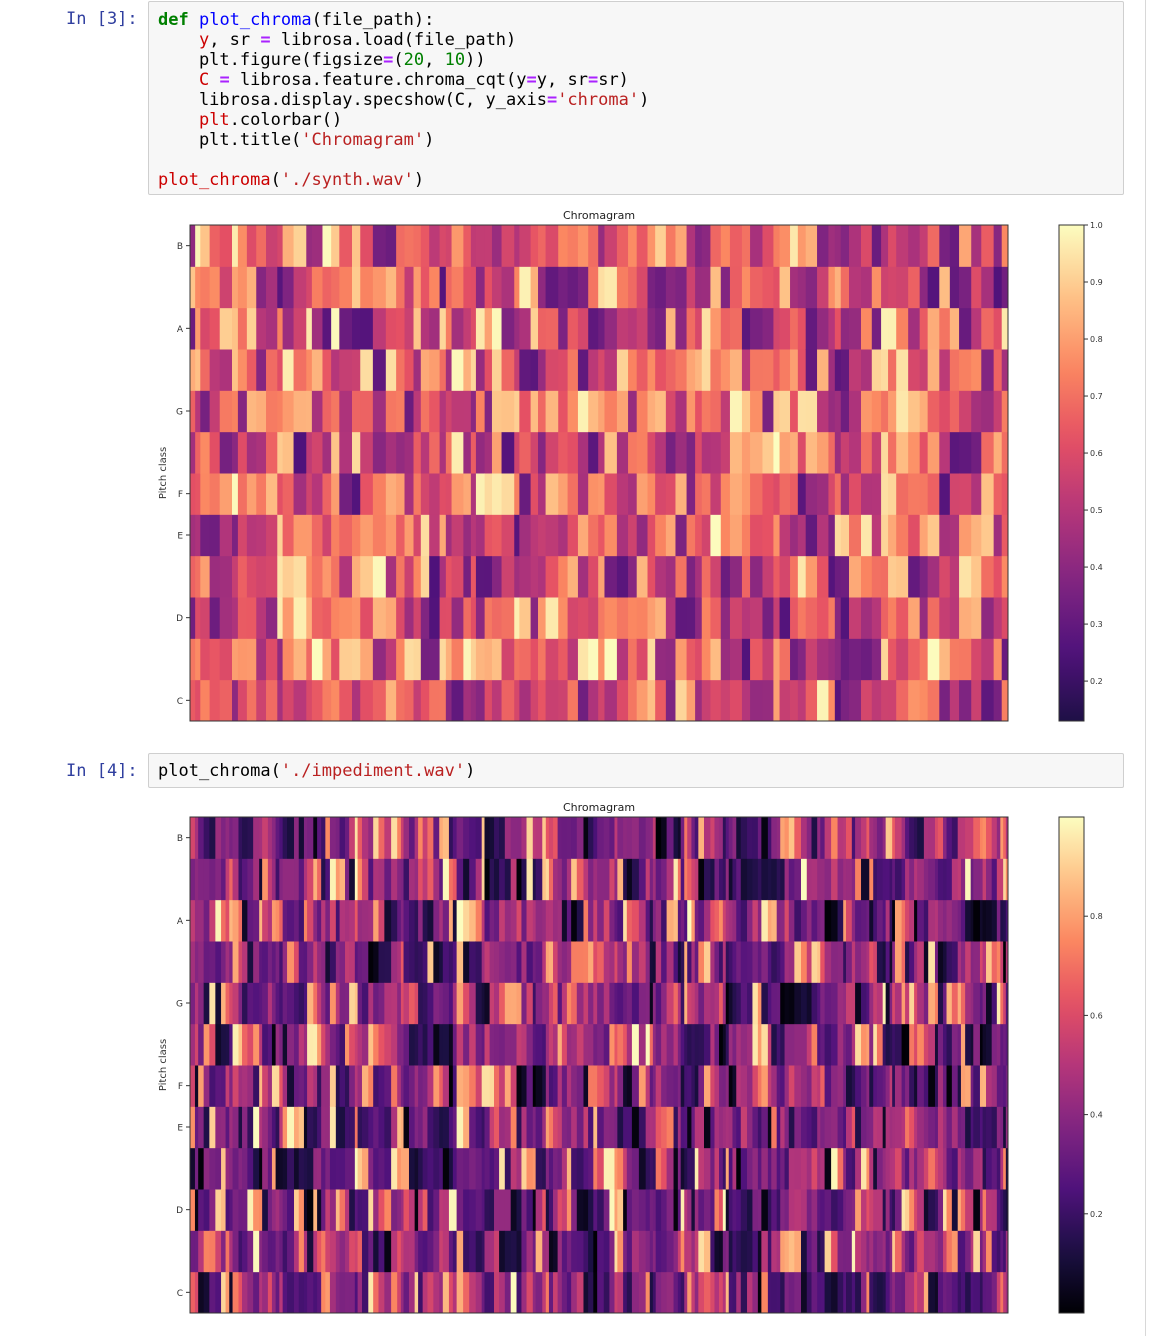  What do you see at coordinates (317, 771) in the screenshot?
I see `code-text: plot_chroma('./impediment.wav')` at bounding box center [317, 771].